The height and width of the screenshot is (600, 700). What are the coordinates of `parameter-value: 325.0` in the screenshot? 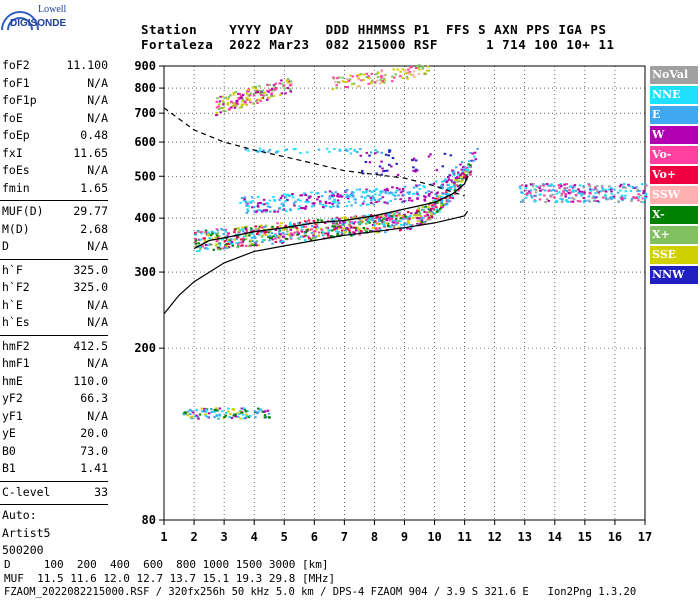 It's located at (90, 269).